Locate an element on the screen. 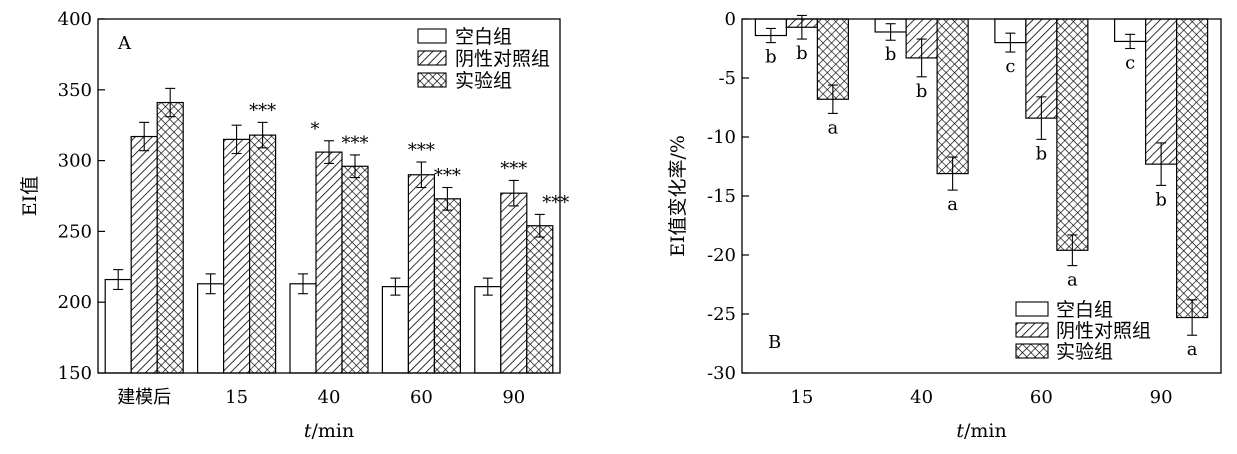 This screenshot has width=1237, height=454. y-tick-label: -20 is located at coordinates (721, 255).